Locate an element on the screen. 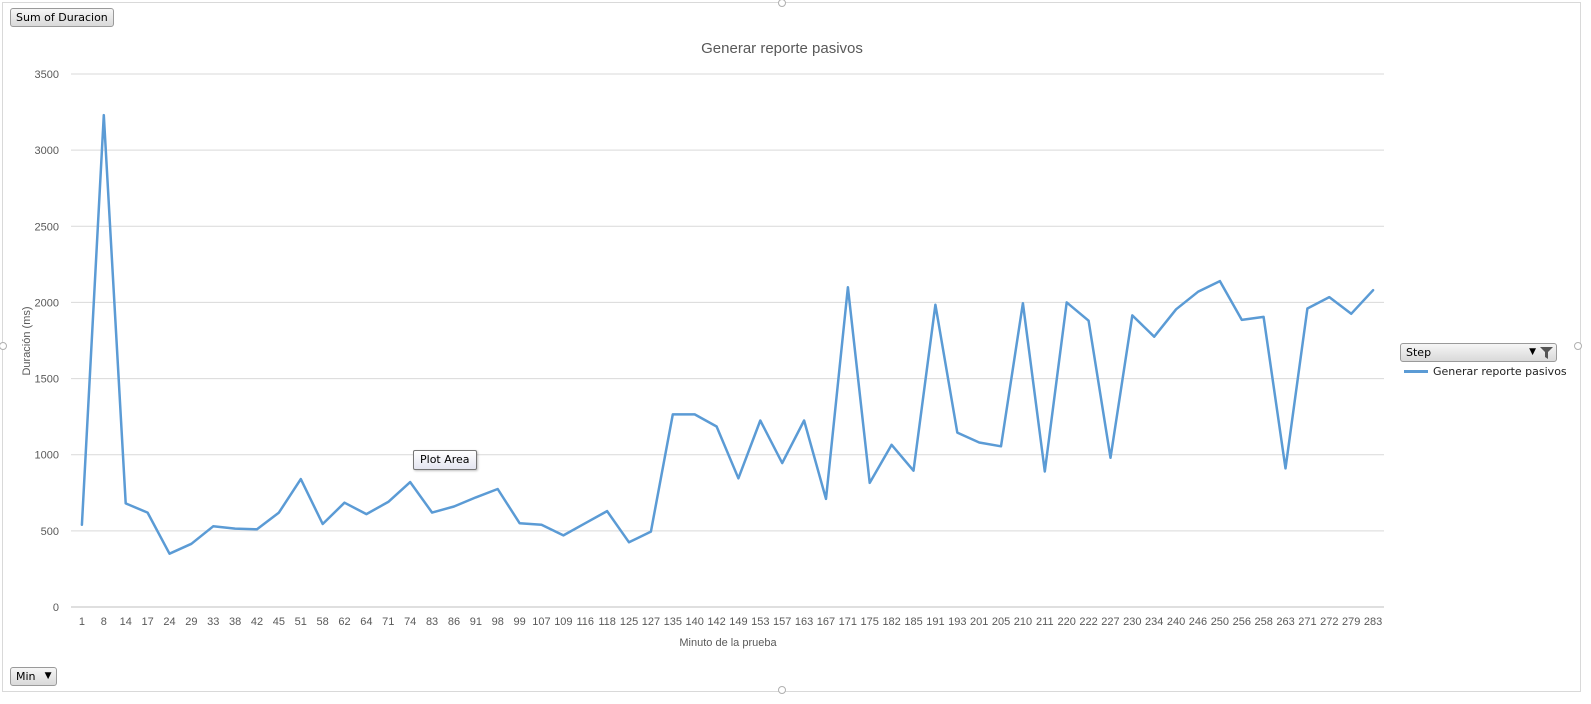 Image resolution: width=1591 pixels, height=704 pixels. resize-handle-left is located at coordinates (3, 346).